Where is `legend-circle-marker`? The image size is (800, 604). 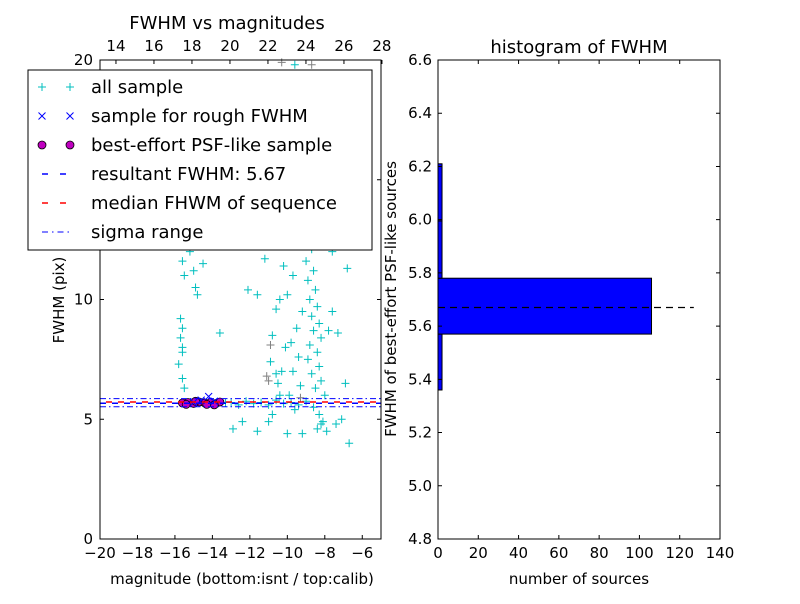
legend-circle-marker is located at coordinates (42, 145).